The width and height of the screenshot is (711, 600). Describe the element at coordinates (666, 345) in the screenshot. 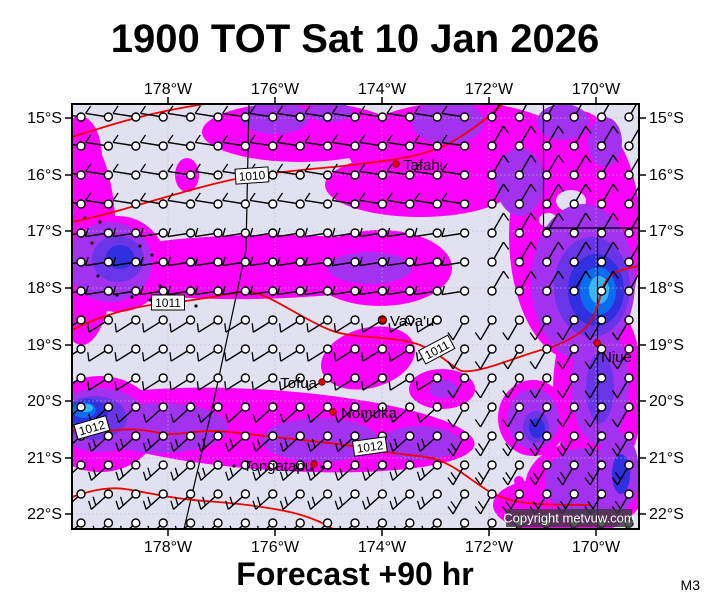

I see `axis-label-right: 19°S` at that location.